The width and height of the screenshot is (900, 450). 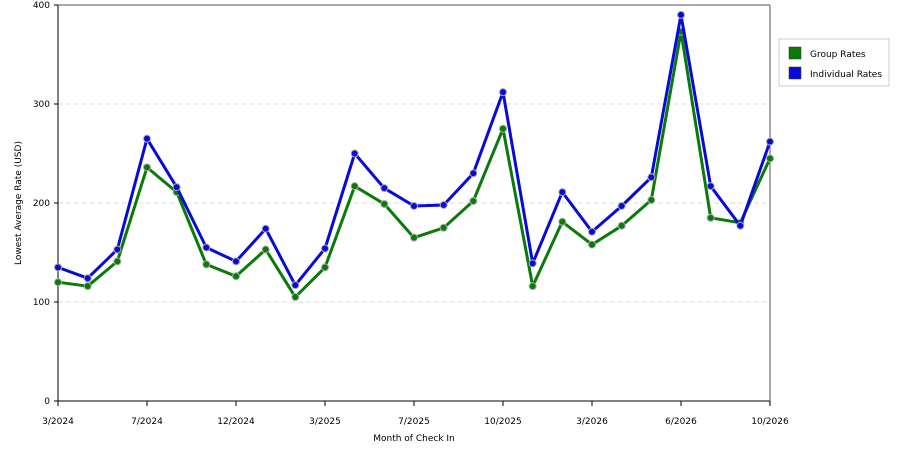 I want to click on x-tick-label: 3/2024, so click(x=58, y=422).